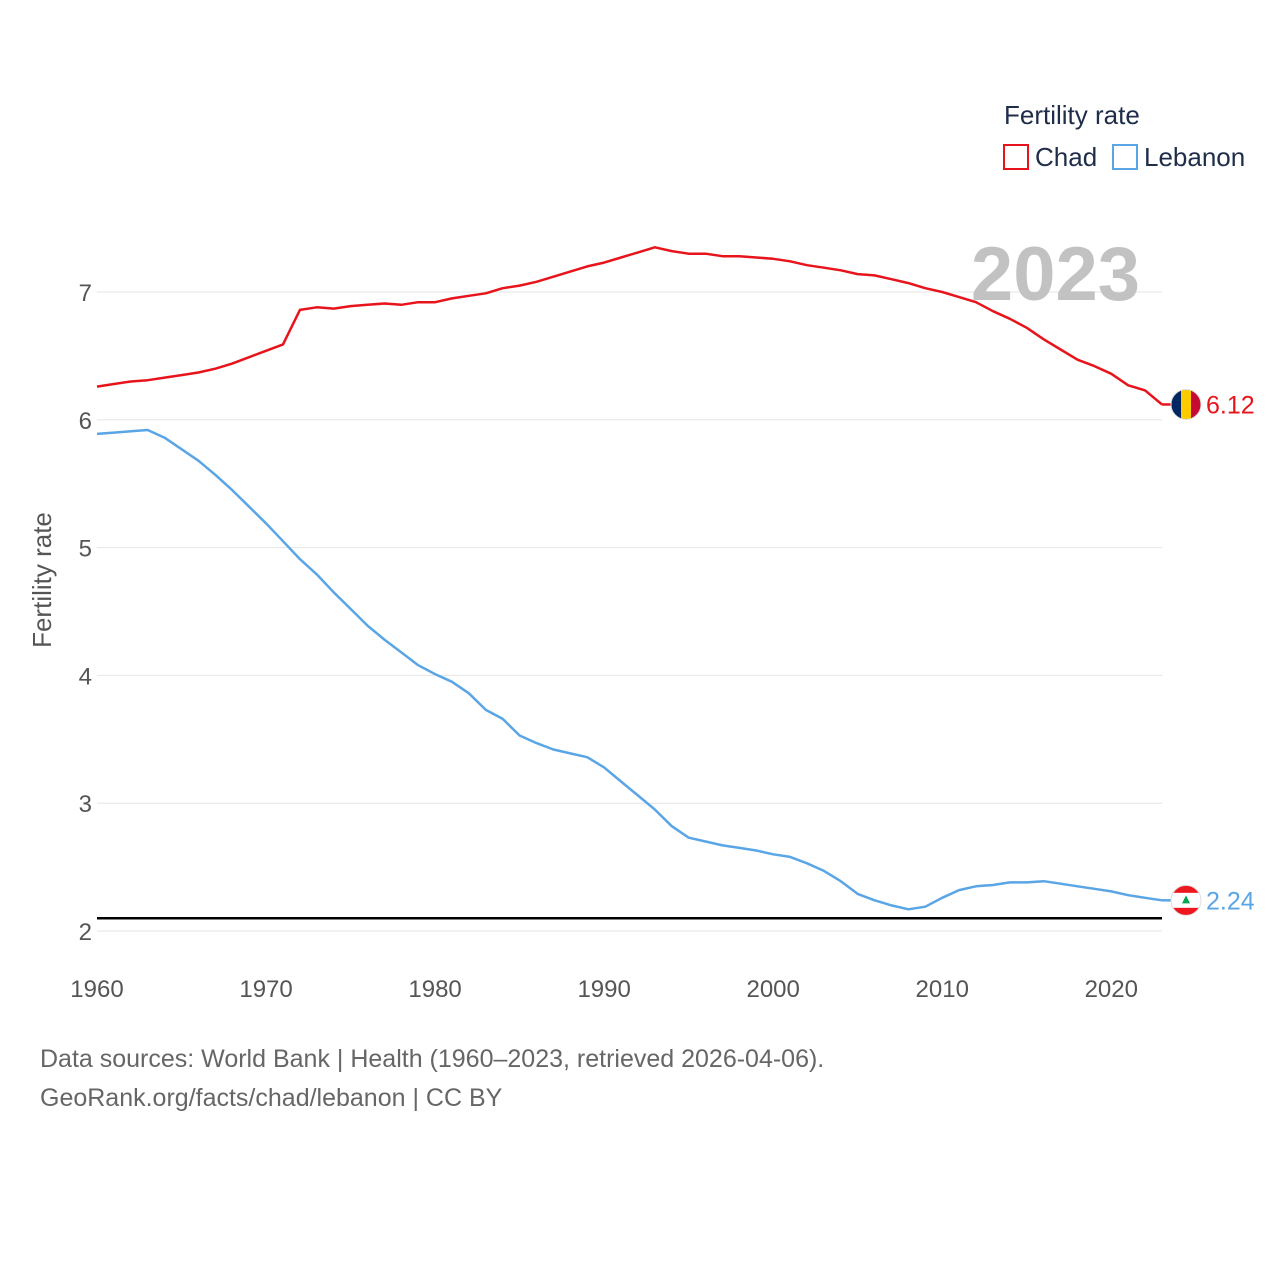 This screenshot has width=1280, height=1280. What do you see at coordinates (434, 989) in the screenshot?
I see `x-tick-label: 1980` at bounding box center [434, 989].